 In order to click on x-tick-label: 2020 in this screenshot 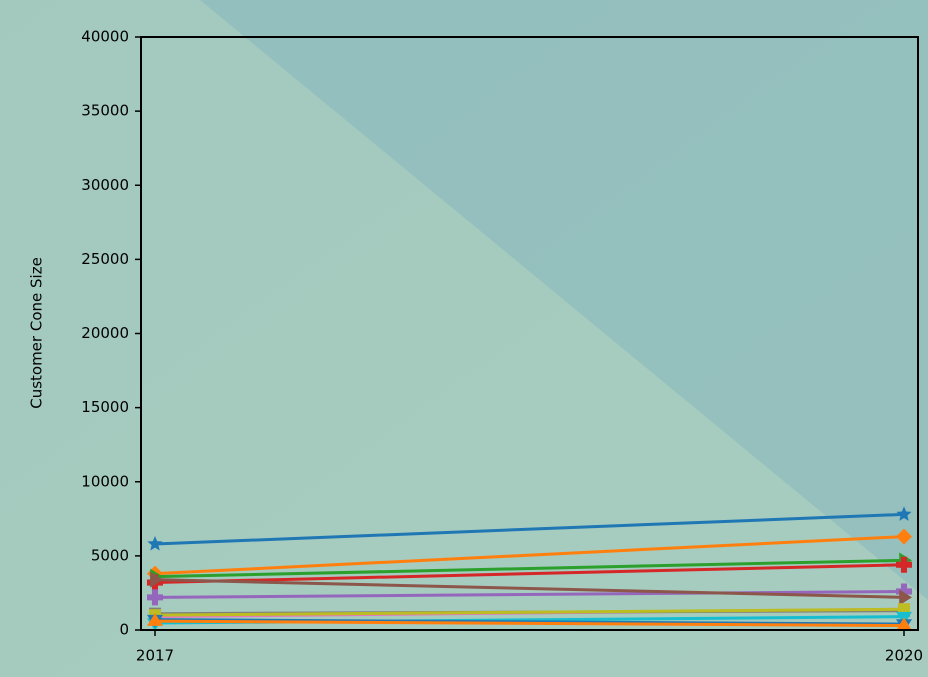, I will do `click(904, 656)`.